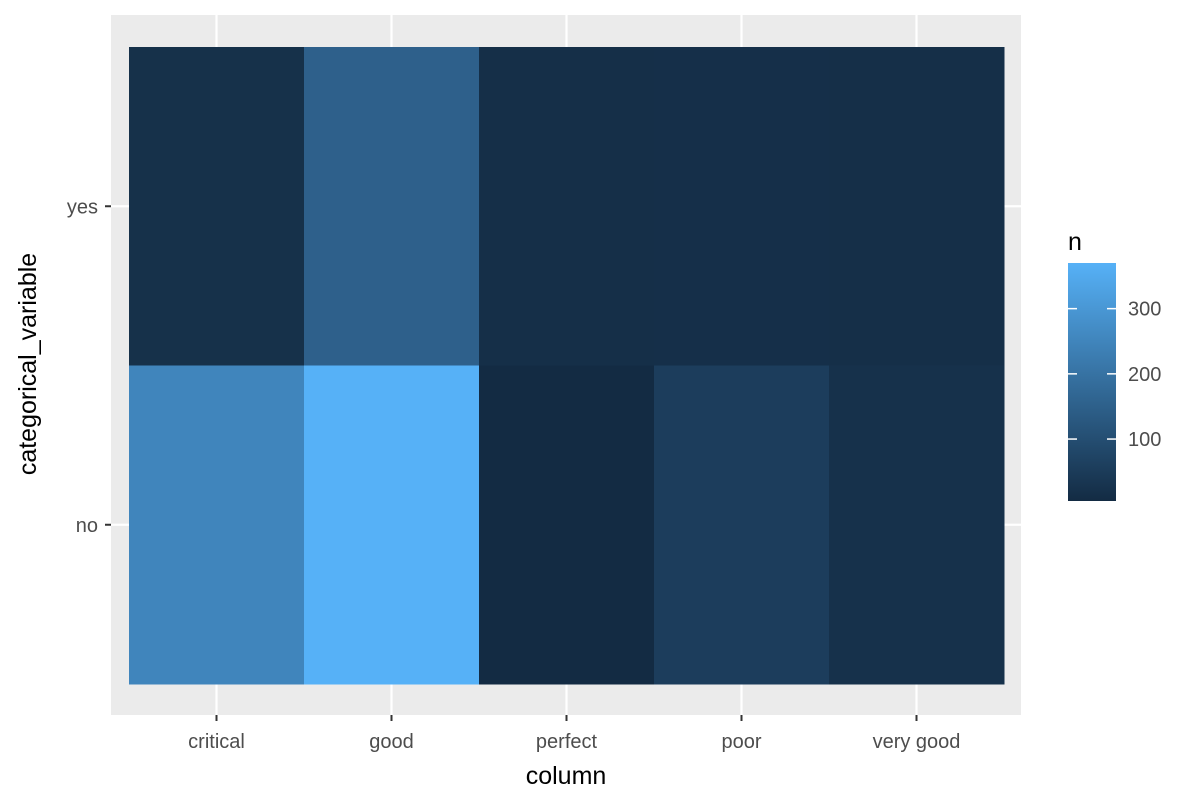  I want to click on legend-tick-label: 300, so click(1144, 310).